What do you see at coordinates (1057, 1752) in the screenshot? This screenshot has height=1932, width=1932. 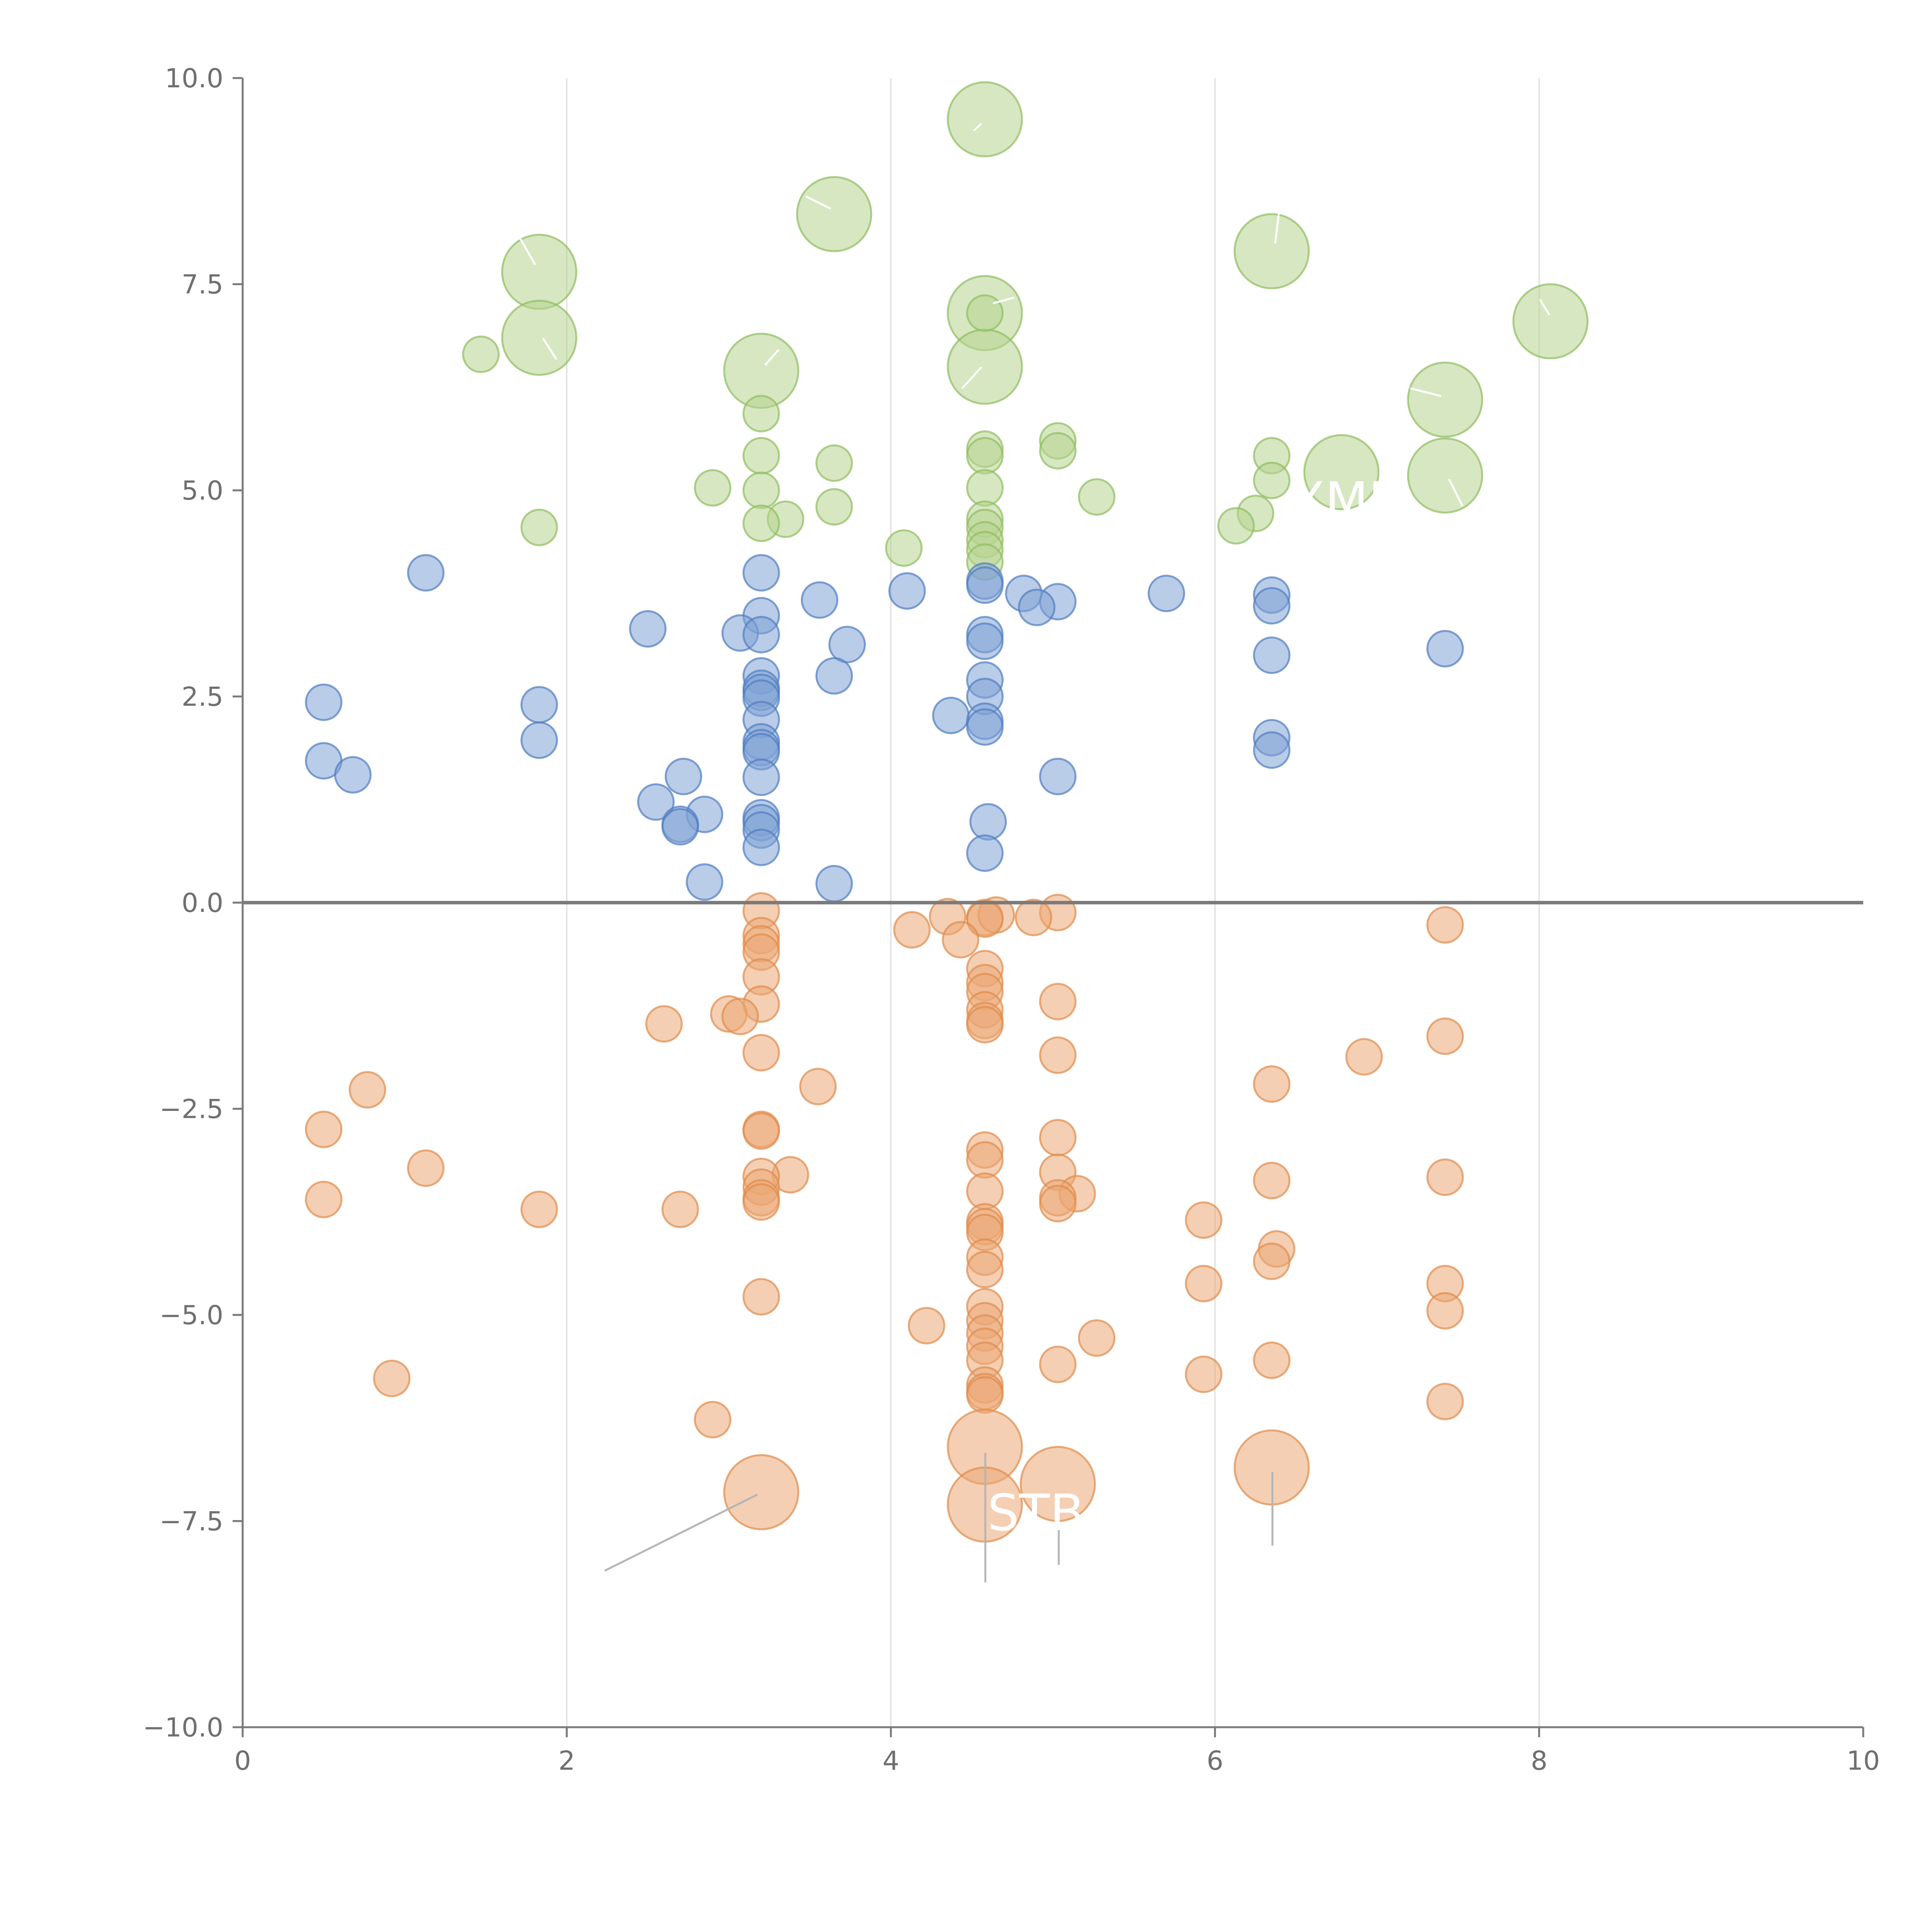 I see `x-ticks: 0 2 4 6 8 10` at bounding box center [1057, 1752].